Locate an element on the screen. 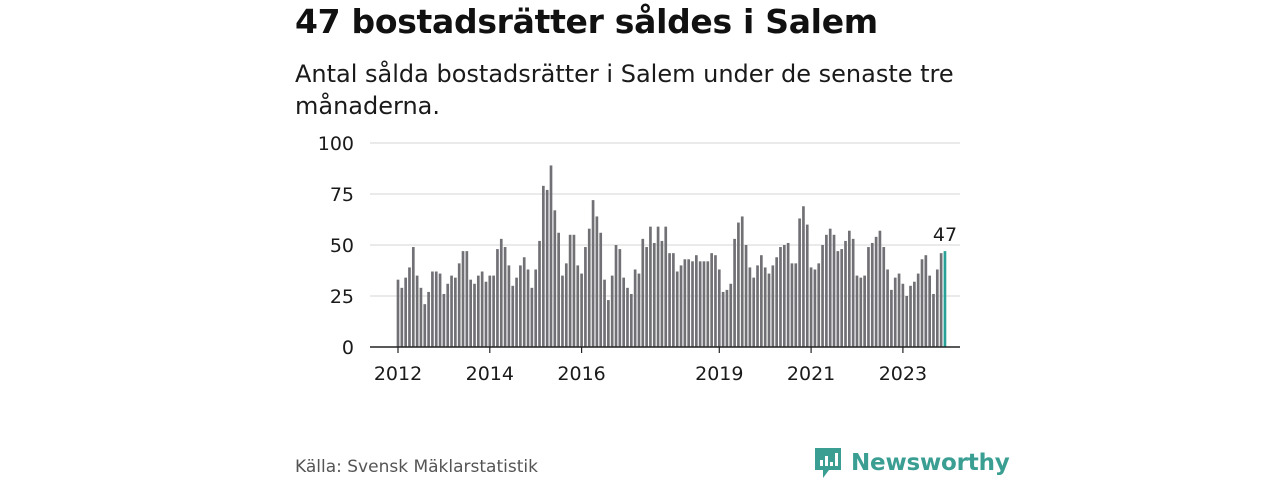 The height and width of the screenshot is (480, 1280). bar-highlight is located at coordinates (945, 299).